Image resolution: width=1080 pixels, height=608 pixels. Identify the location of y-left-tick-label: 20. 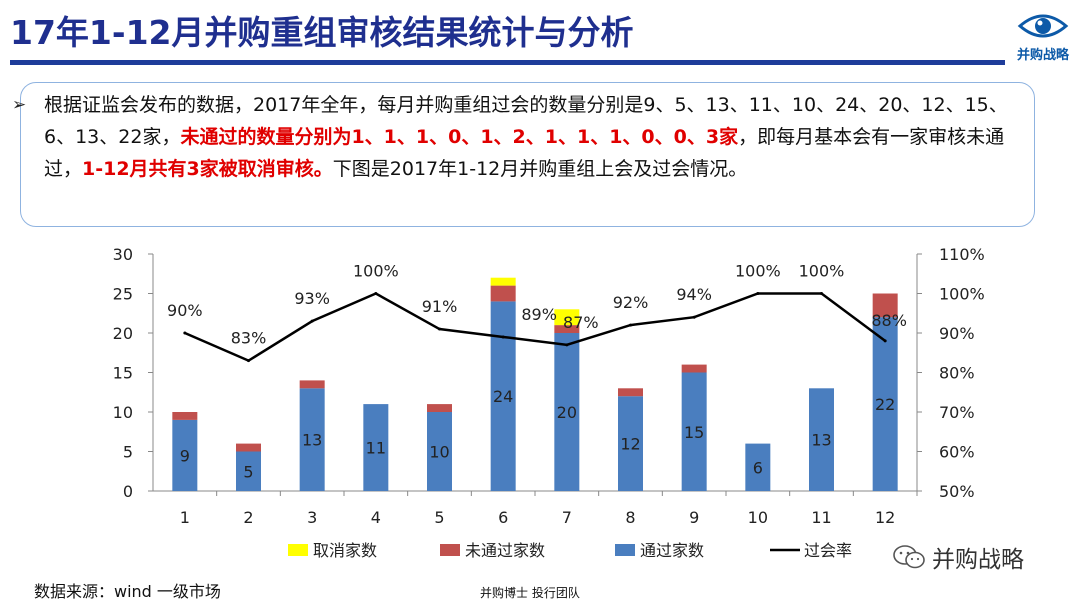
(123, 333).